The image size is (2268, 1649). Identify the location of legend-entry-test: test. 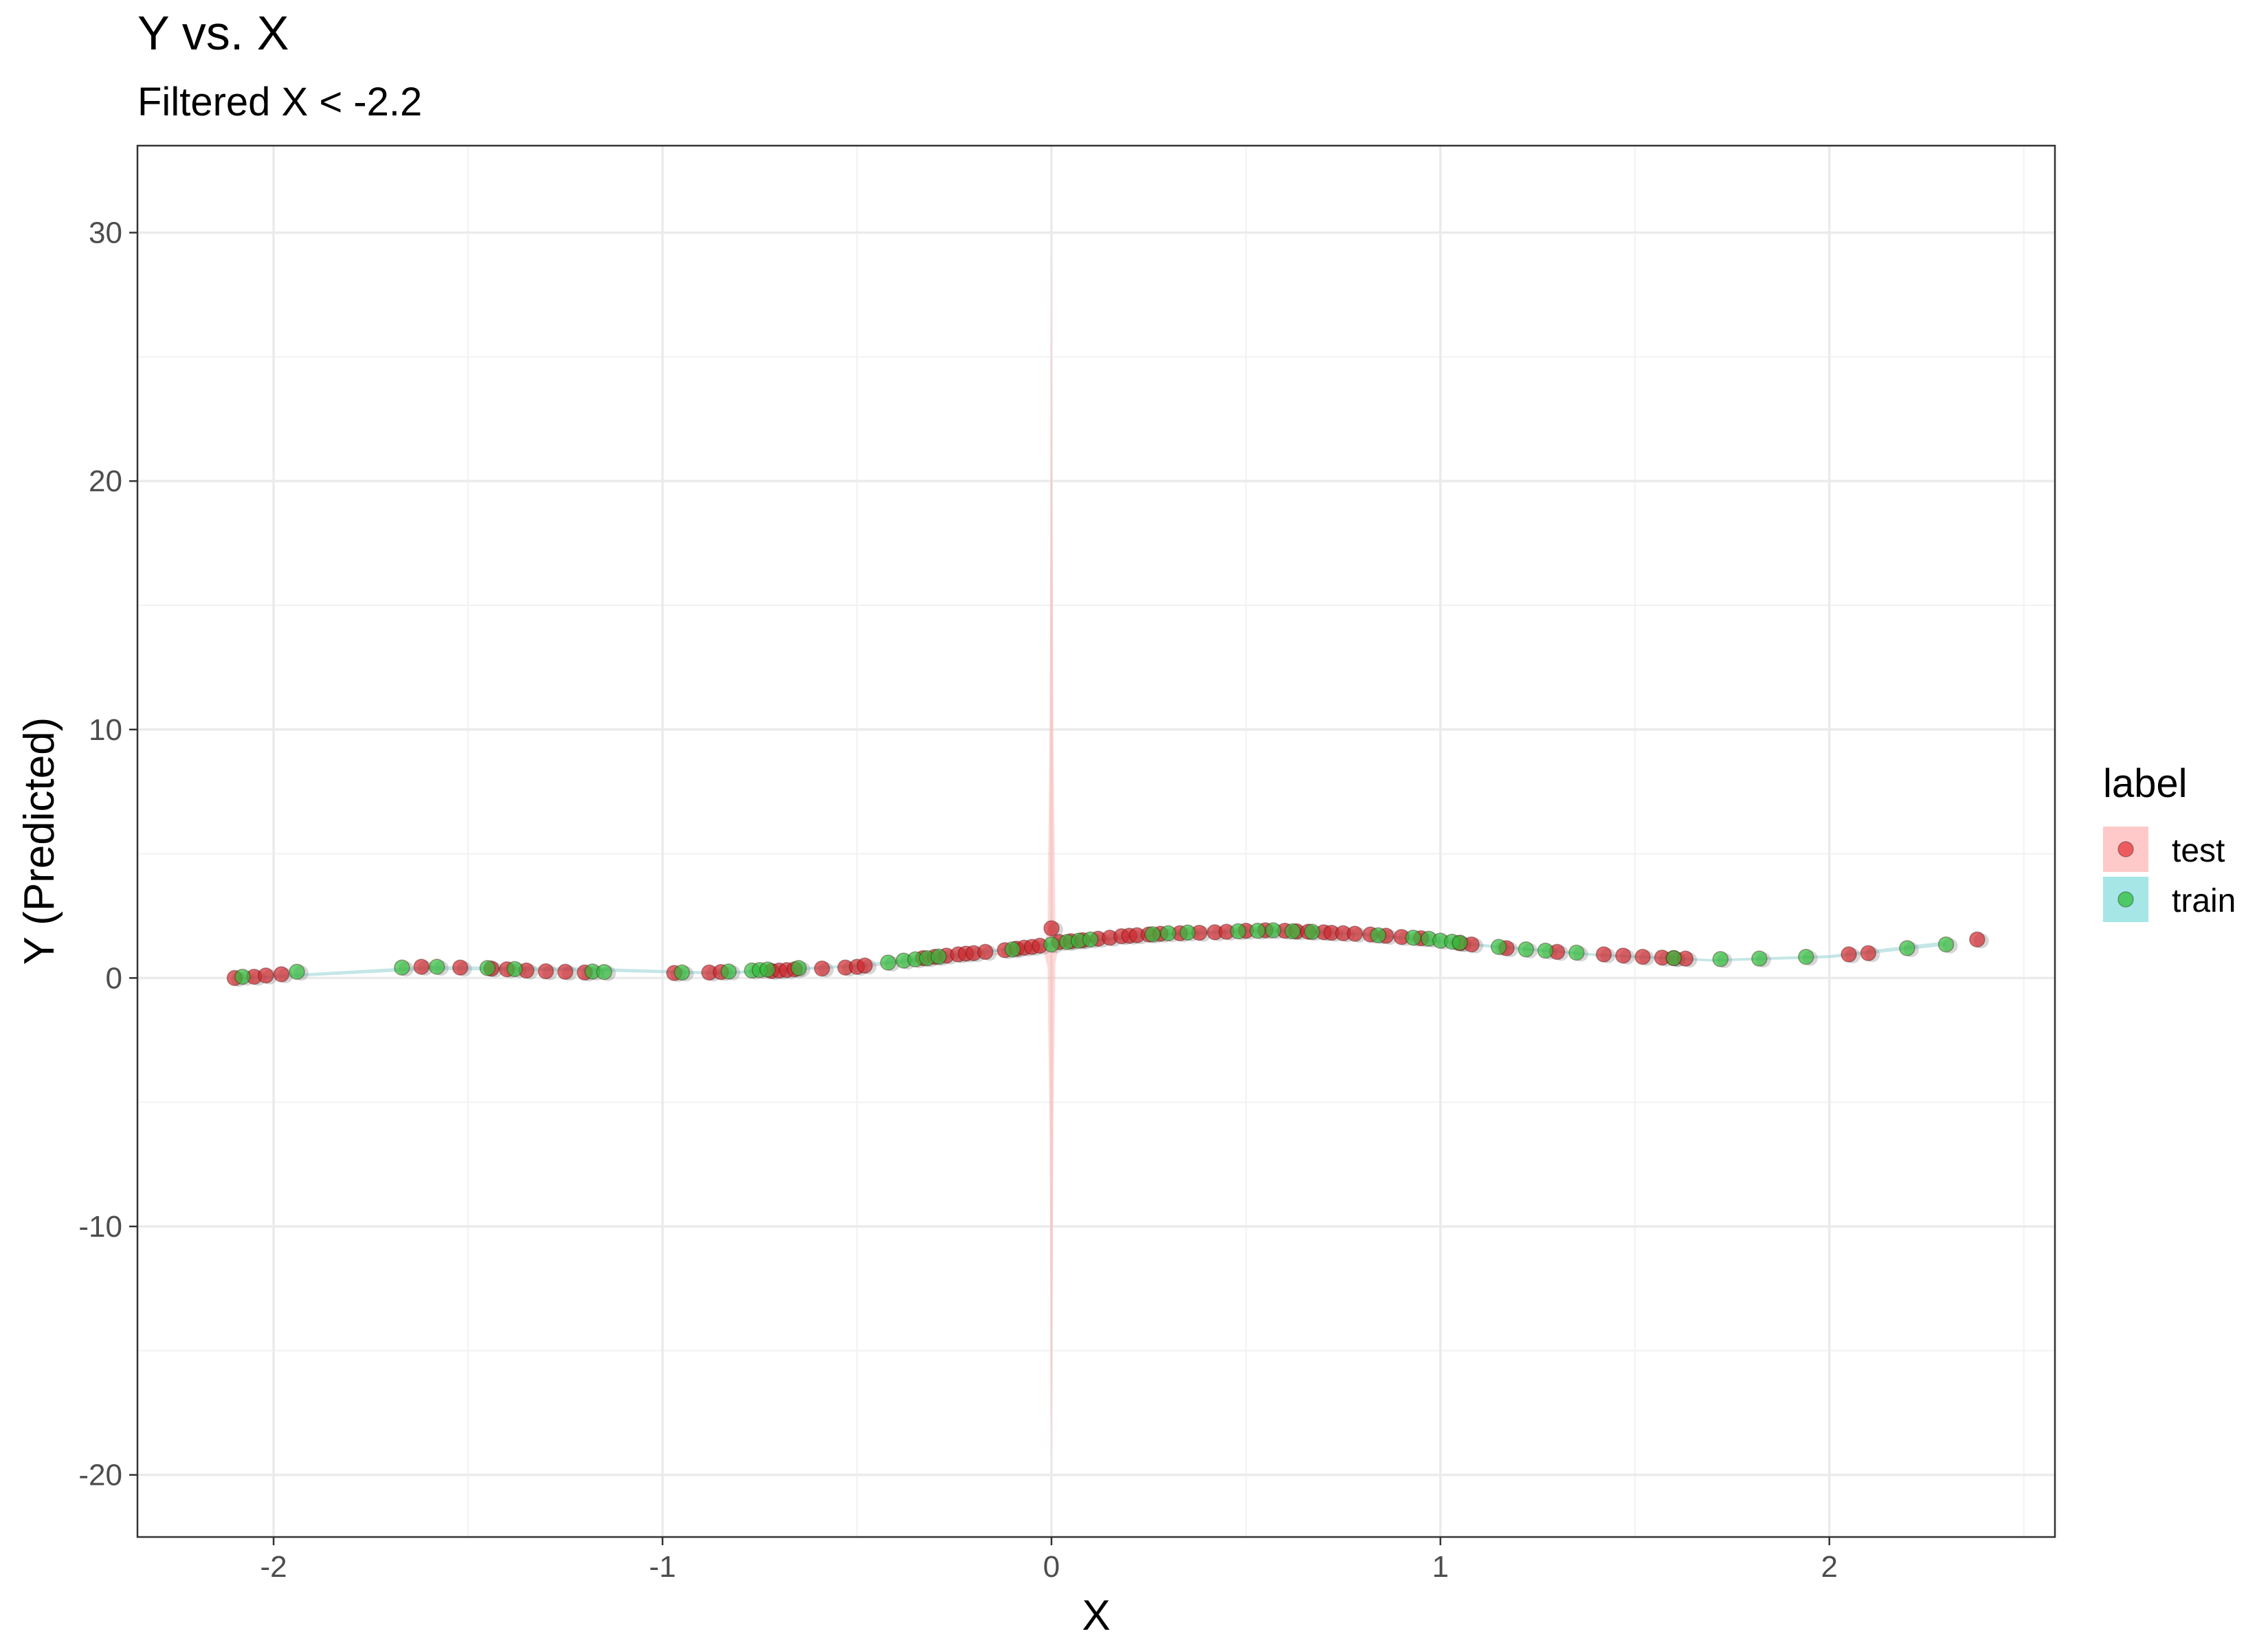
(2164, 849).